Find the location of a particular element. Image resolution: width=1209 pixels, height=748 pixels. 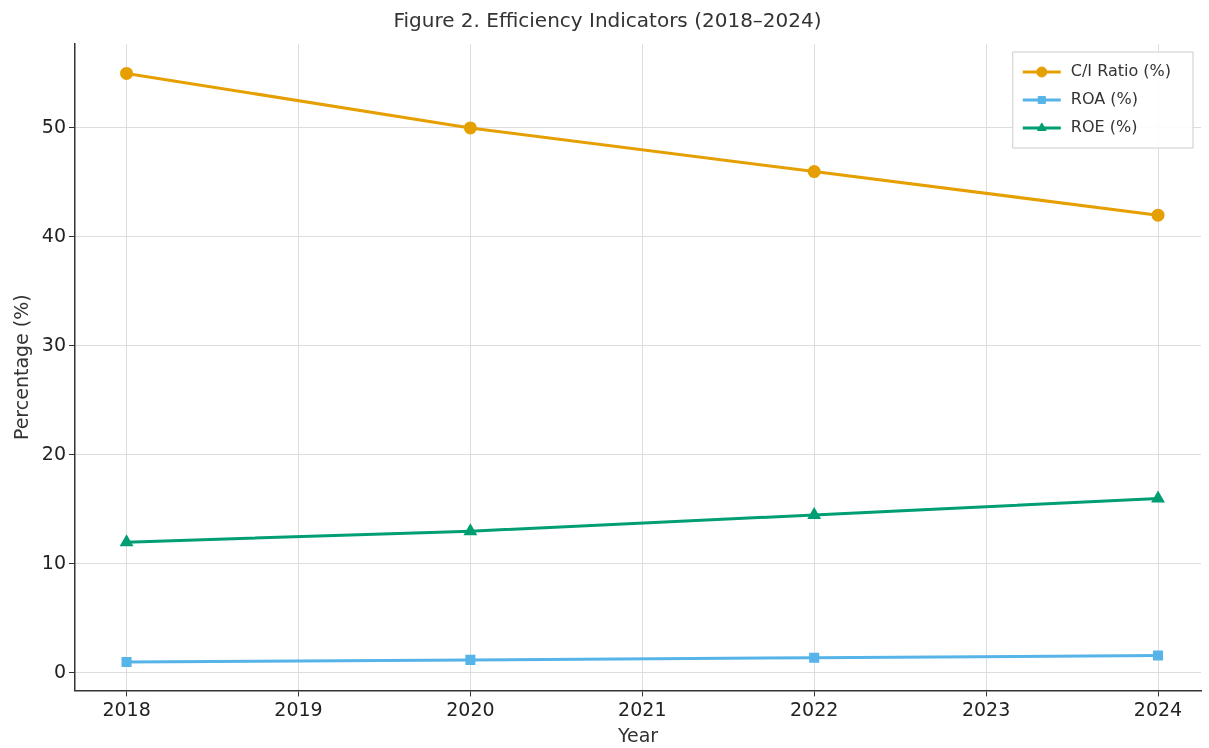

y-tick-label: 30 is located at coordinates (53, 343).